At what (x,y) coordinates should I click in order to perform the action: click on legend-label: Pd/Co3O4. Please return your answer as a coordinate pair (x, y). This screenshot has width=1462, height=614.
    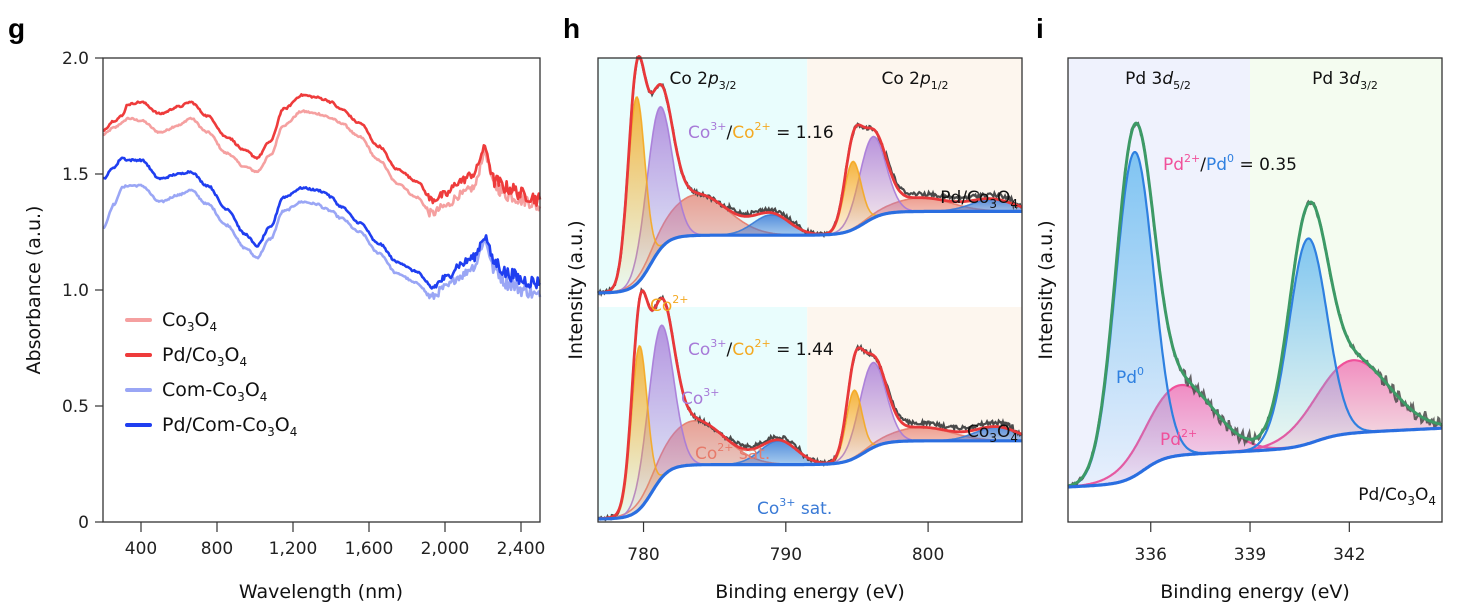
    Looking at the image, I should click on (204, 356).